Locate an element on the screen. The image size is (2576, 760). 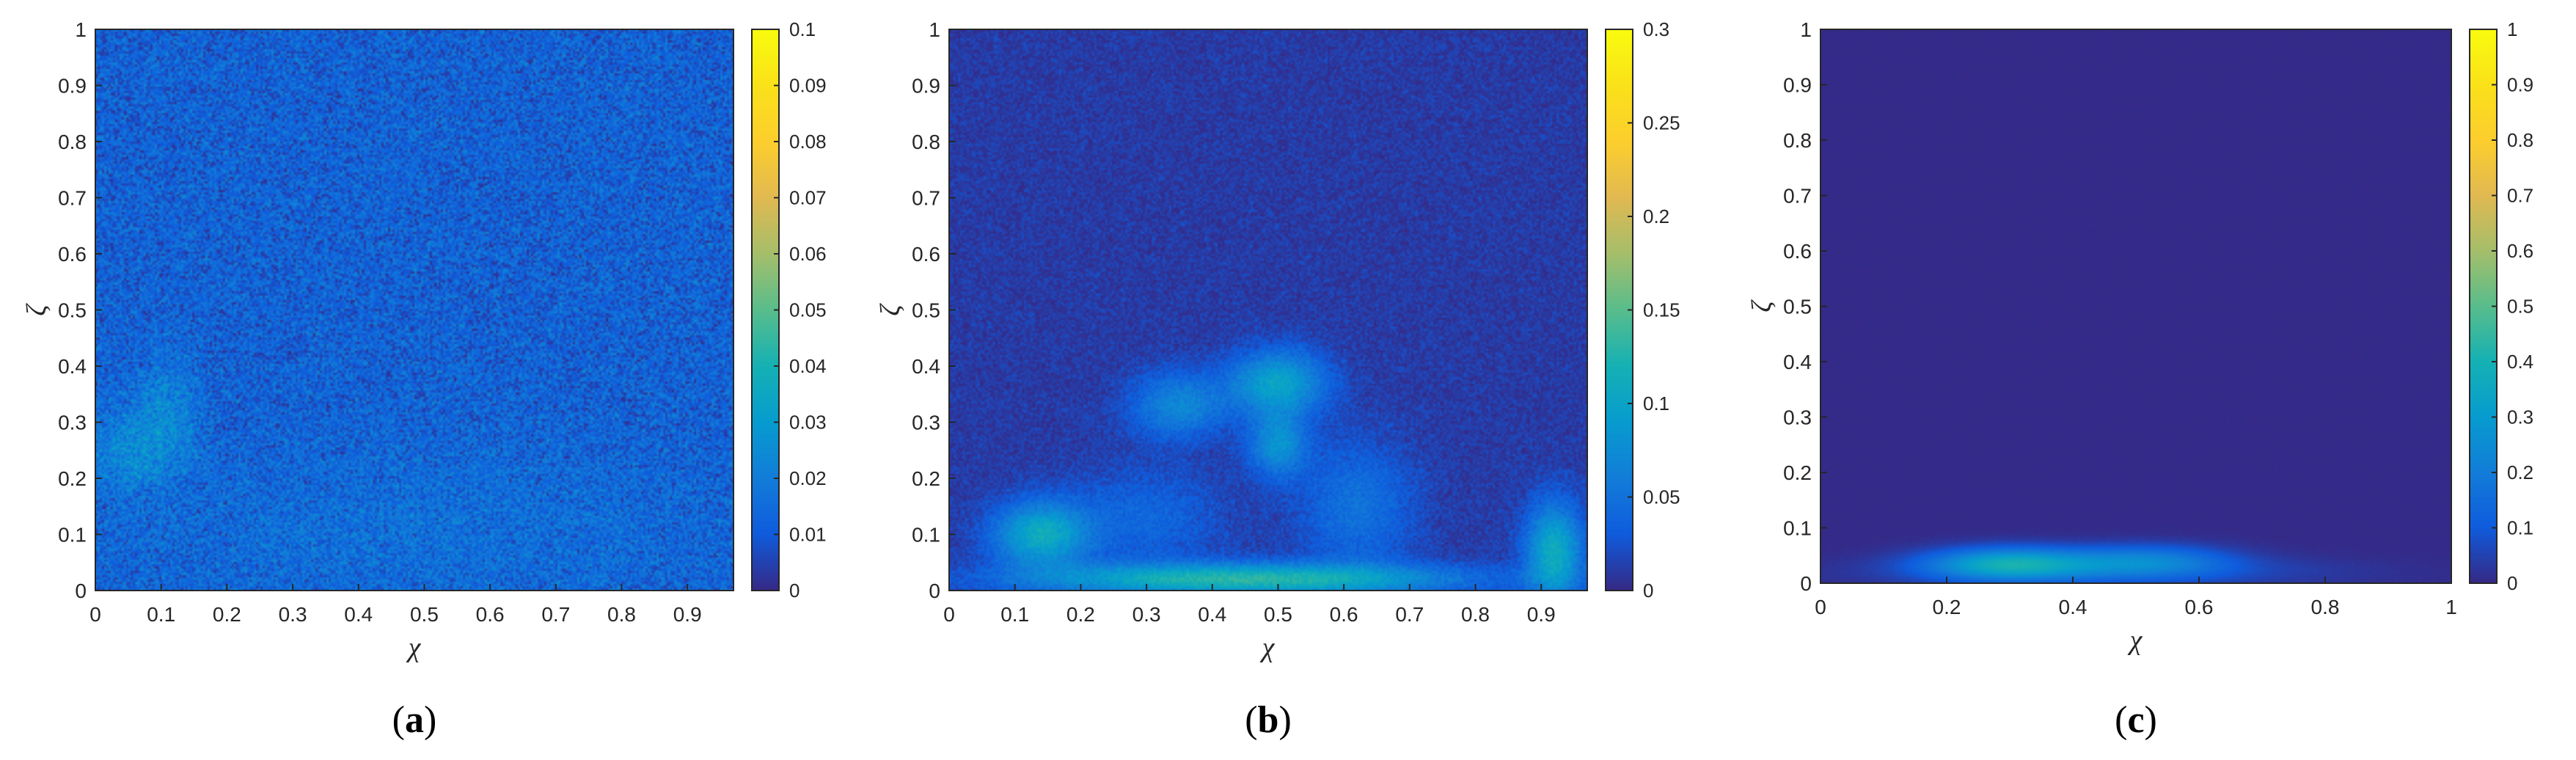
caption-c: (c) is located at coordinates (2136, 720).